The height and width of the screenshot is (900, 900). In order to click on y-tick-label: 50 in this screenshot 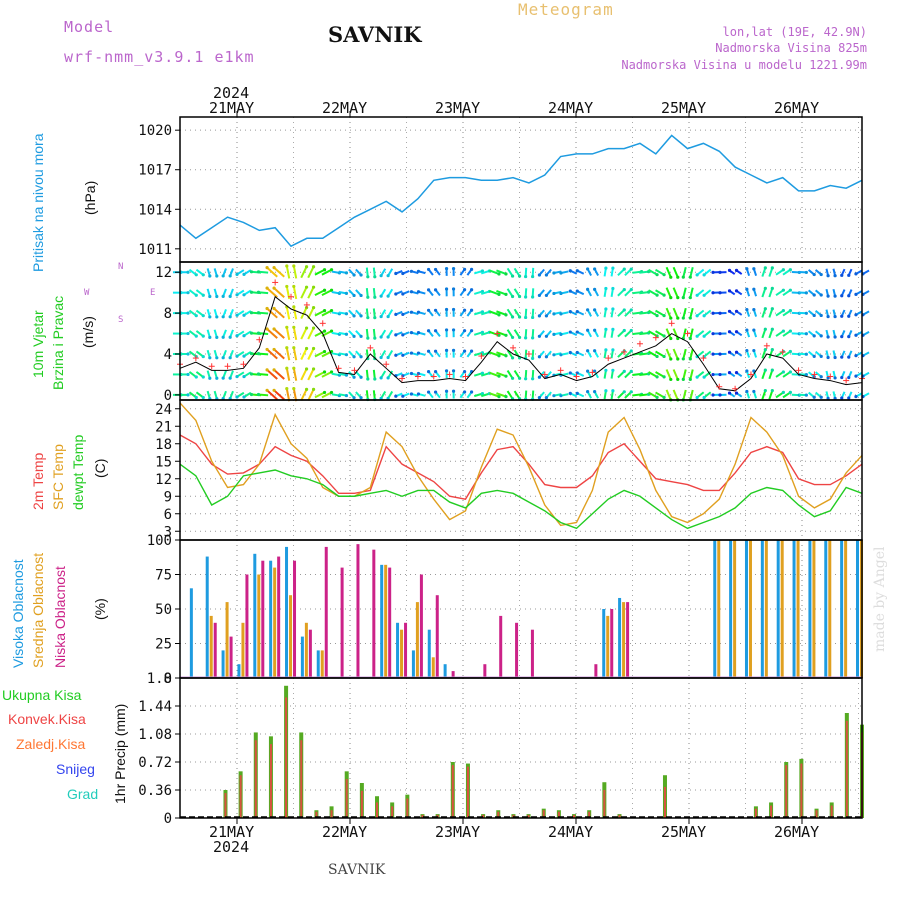, I will do `click(163, 610)`.